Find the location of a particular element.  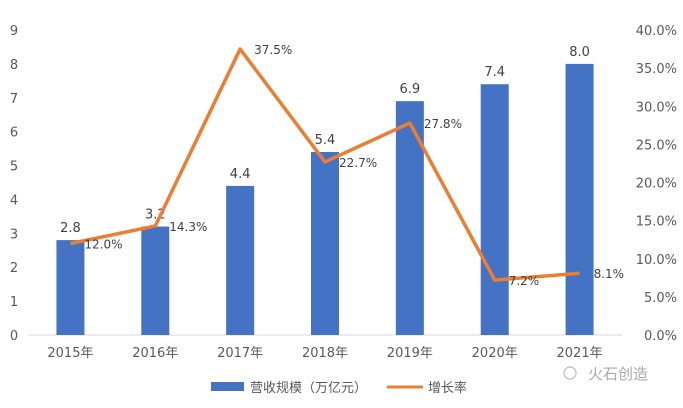

legend-bar-label: 营收规模（万亿元） is located at coordinates (308, 388).